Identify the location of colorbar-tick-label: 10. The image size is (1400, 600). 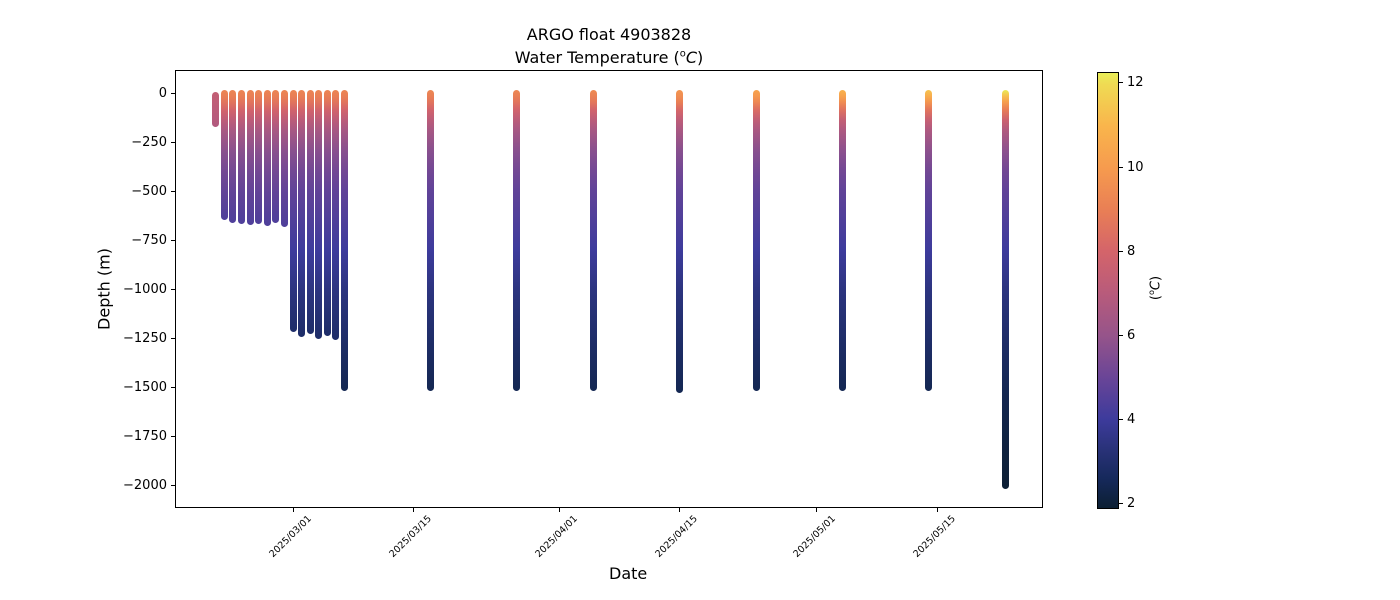
(1135, 167).